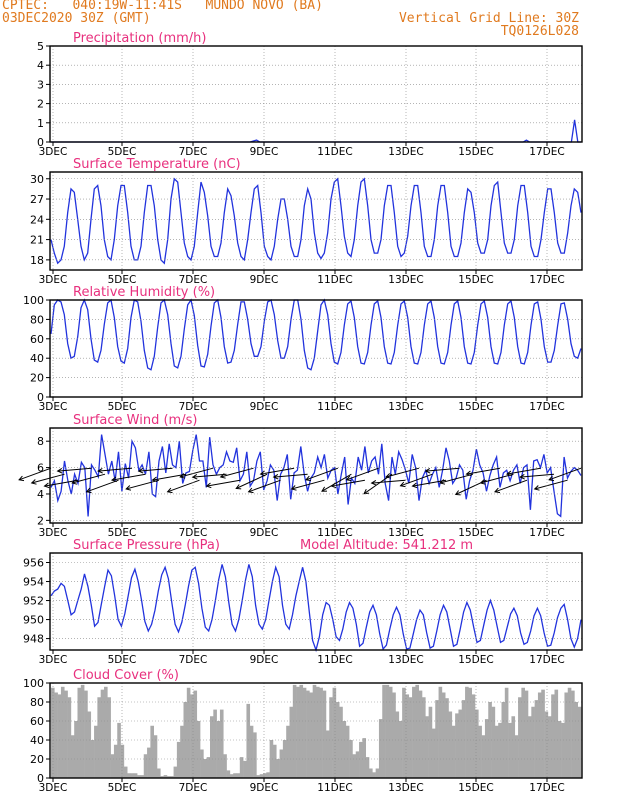 The image size is (618, 800). I want to click on header-location: CPTEC: 040:19W-11:41S MUNDO NOVO (BA), so click(162, 6).